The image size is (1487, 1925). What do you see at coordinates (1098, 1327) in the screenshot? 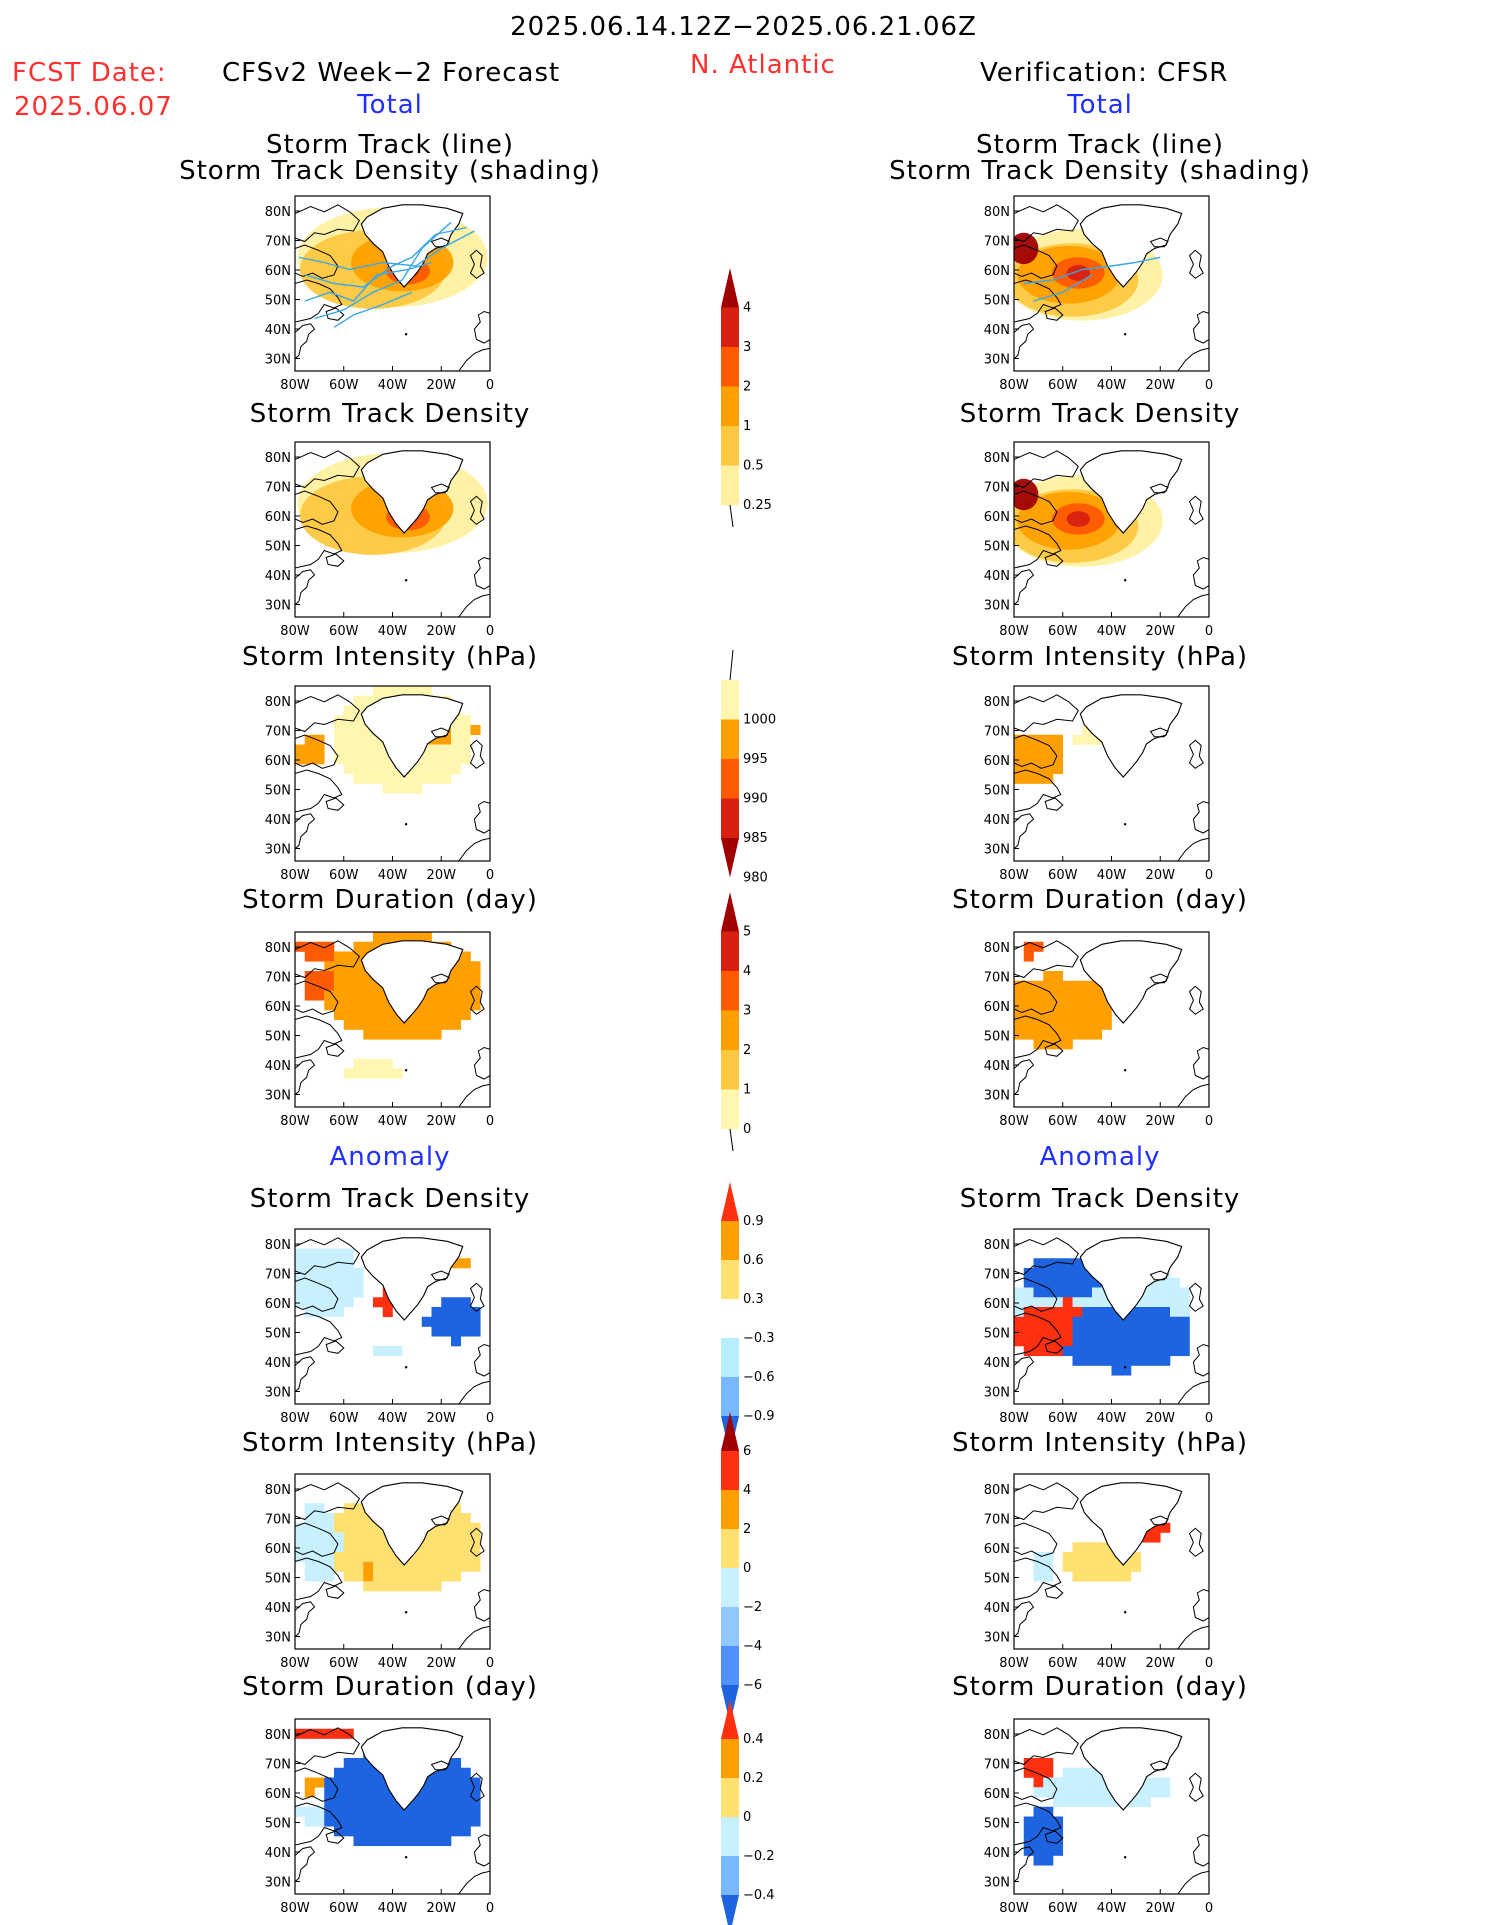
I see `map-panel-verification-5: 80W 60W 40W 20W 0 80N 70N 60N 50N 40N 30N` at bounding box center [1098, 1327].